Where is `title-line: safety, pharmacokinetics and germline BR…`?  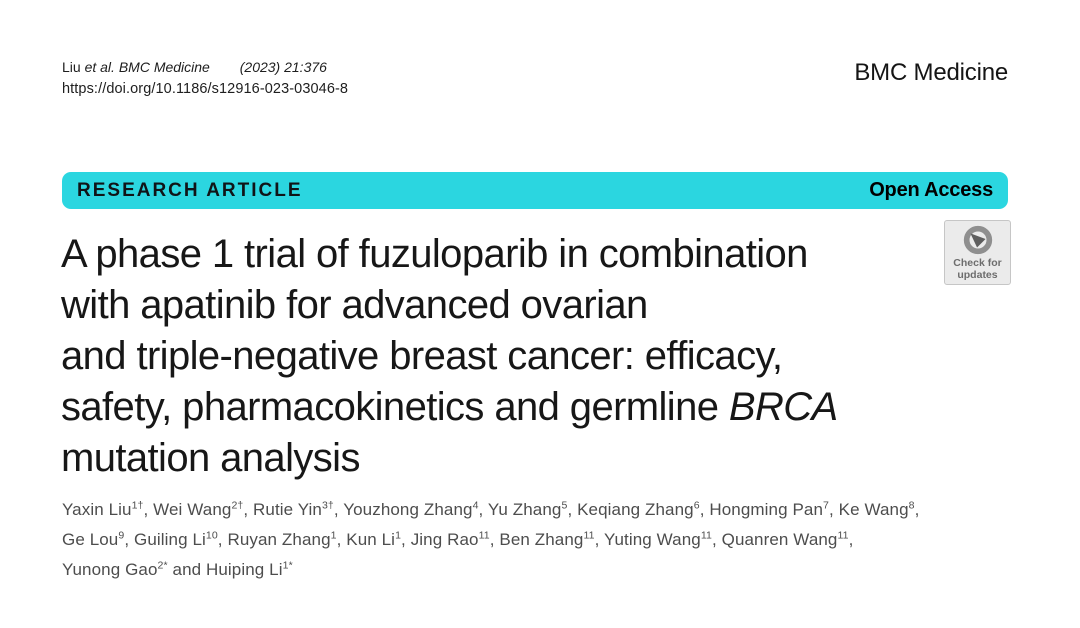
title-line: safety, pharmacokinetics and germline BR… is located at coordinates (449, 407).